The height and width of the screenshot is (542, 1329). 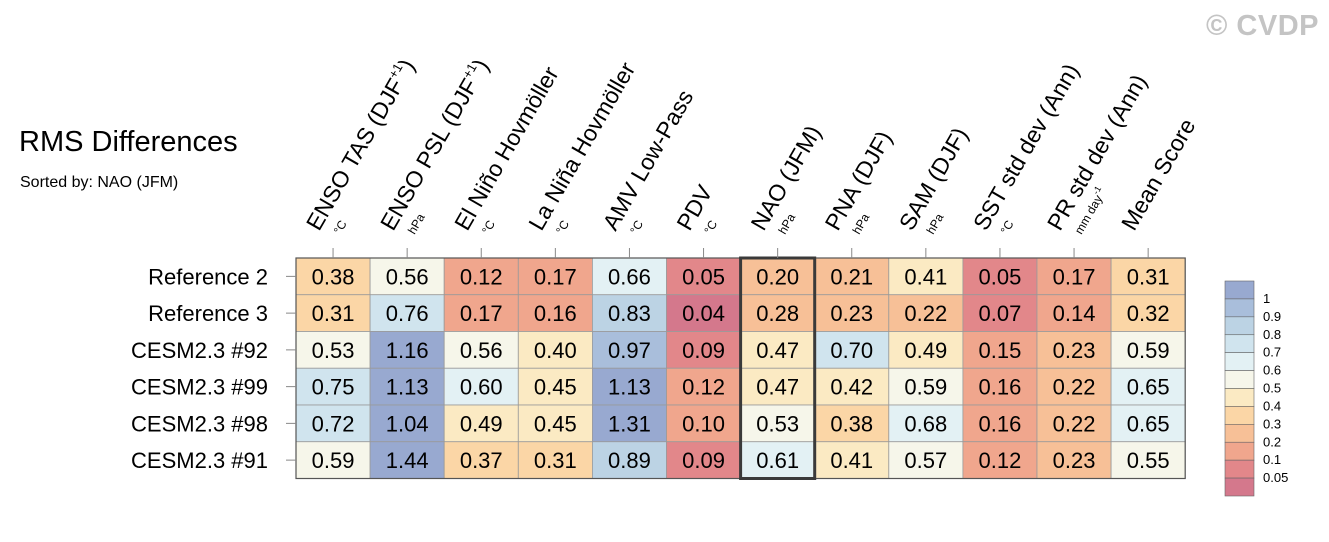 I want to click on colorbar-tick-label: 0.9, so click(x=1272, y=316).